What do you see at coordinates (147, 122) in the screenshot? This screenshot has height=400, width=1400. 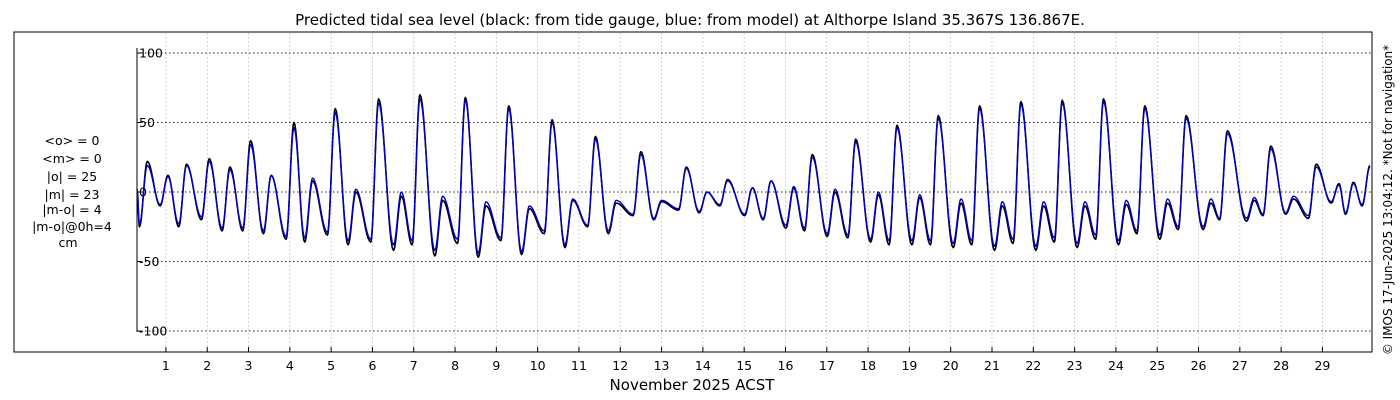 I see `y-tick-label: 50` at bounding box center [147, 122].